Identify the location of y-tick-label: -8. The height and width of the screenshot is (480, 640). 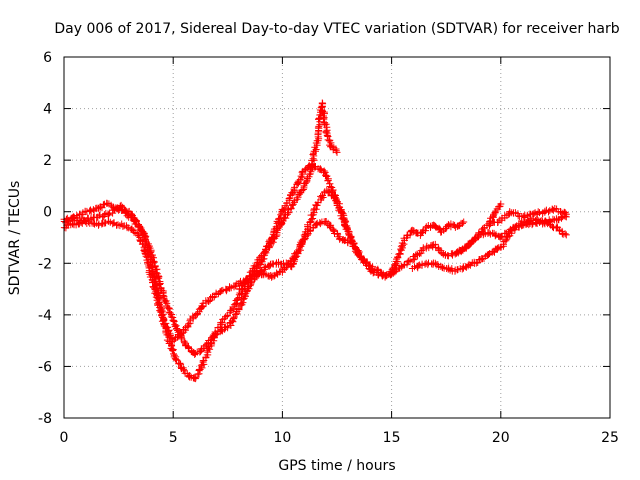
(45, 419).